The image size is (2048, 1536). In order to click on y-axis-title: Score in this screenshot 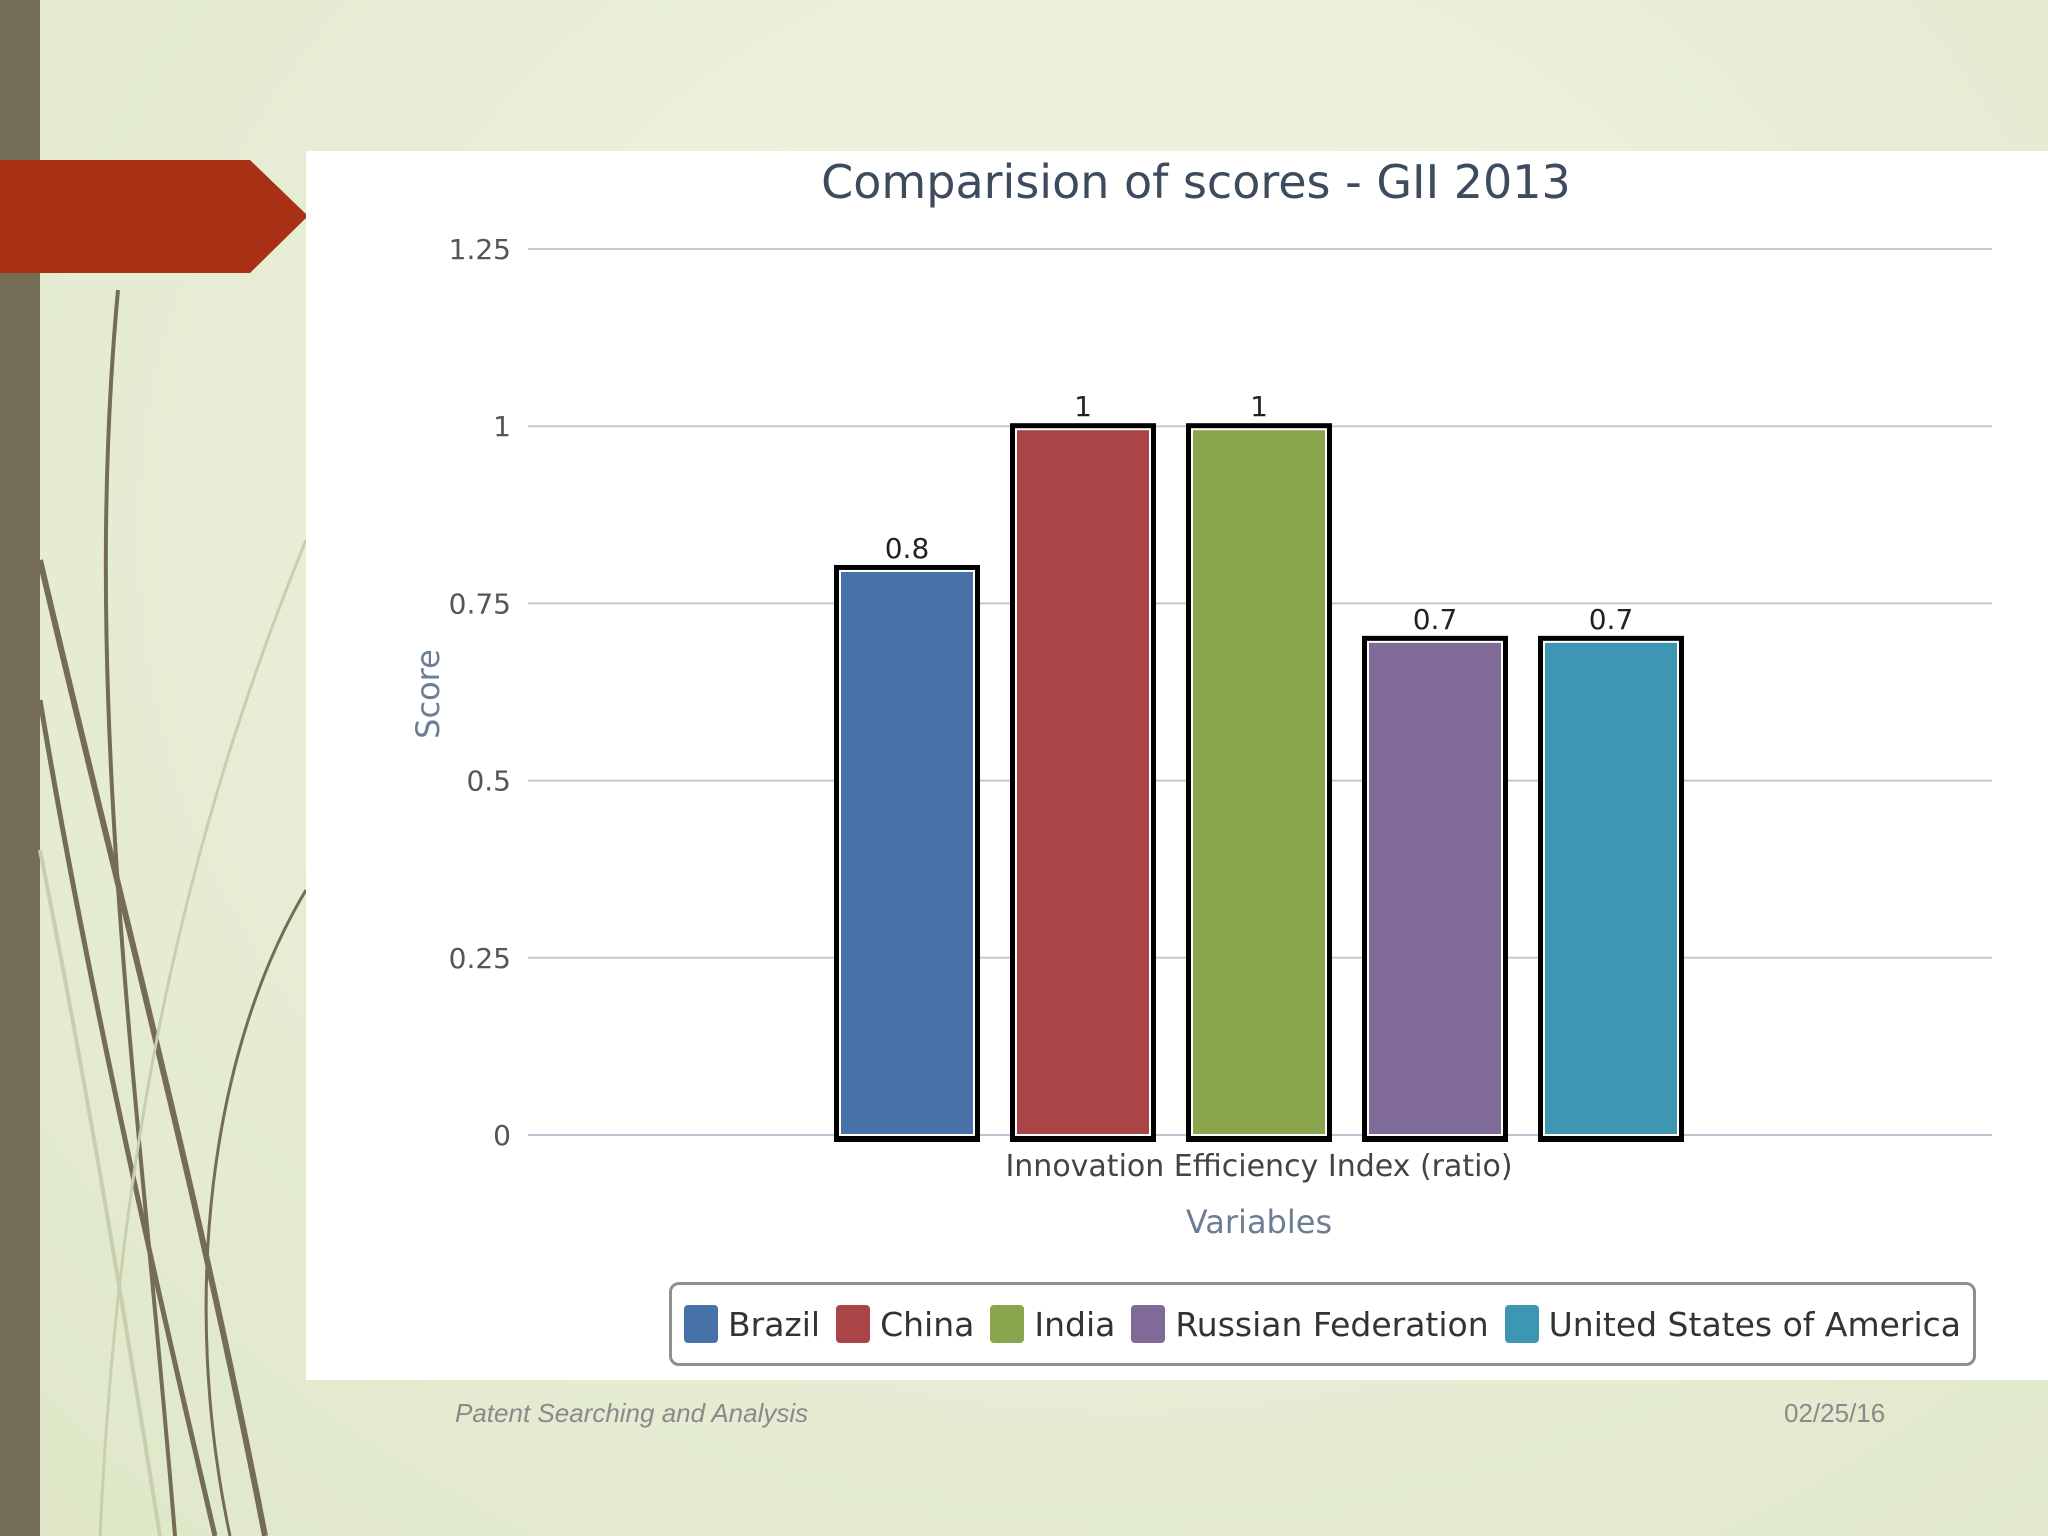, I will do `click(428, 694)`.